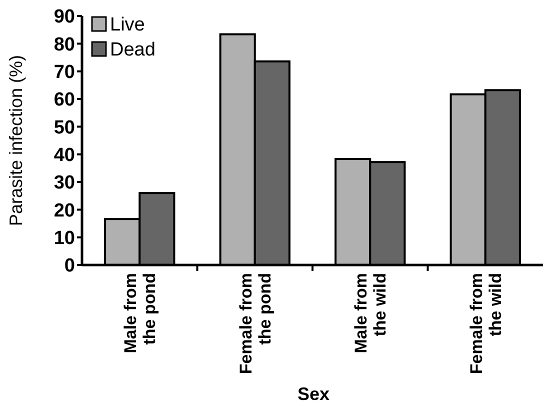  Describe the element at coordinates (64, 183) in the screenshot. I see `y-tick-label: 30` at that location.